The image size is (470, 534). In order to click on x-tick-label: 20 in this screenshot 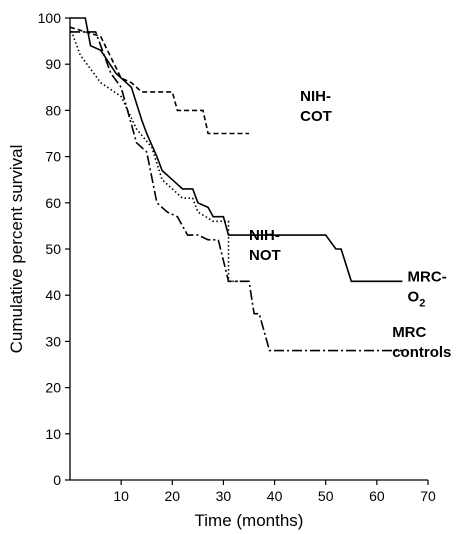, I will do `click(172, 496)`.